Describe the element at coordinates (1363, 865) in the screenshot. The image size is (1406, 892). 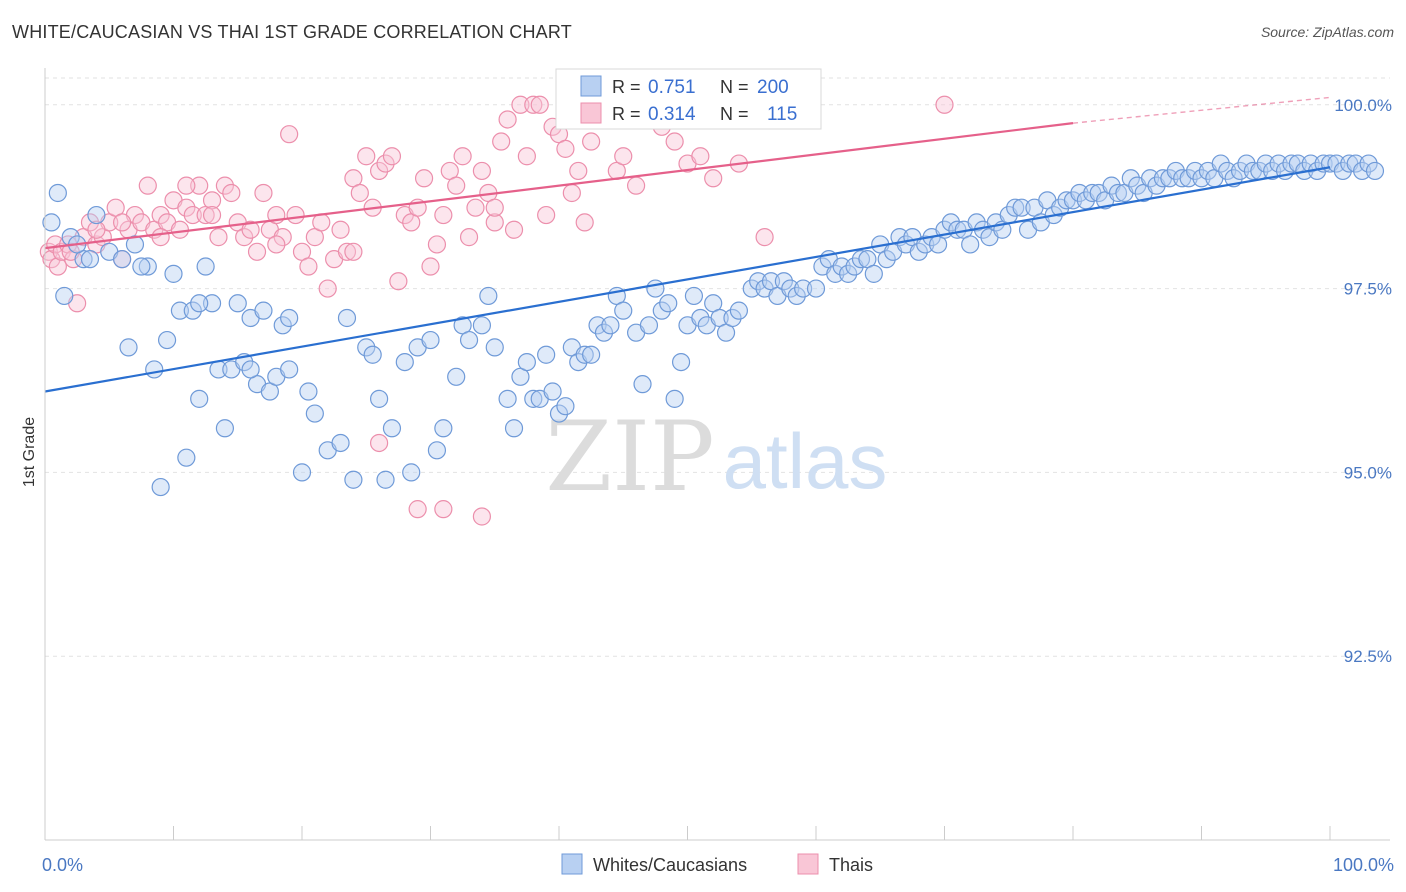
I see `x-tick-label-max: 100.0%` at that location.